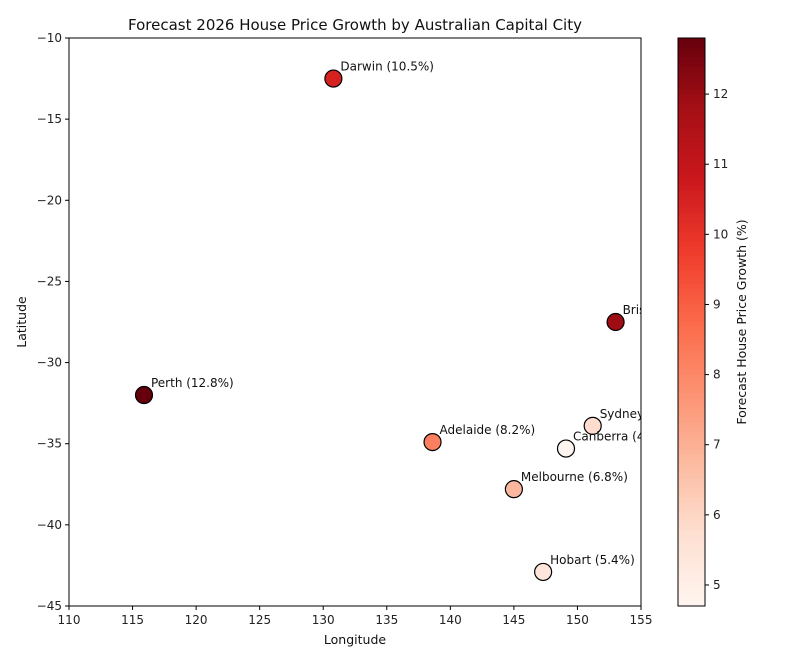 This screenshot has width=788, height=670. What do you see at coordinates (49, 281) in the screenshot?
I see `y-tick-label--25: −25` at bounding box center [49, 281].